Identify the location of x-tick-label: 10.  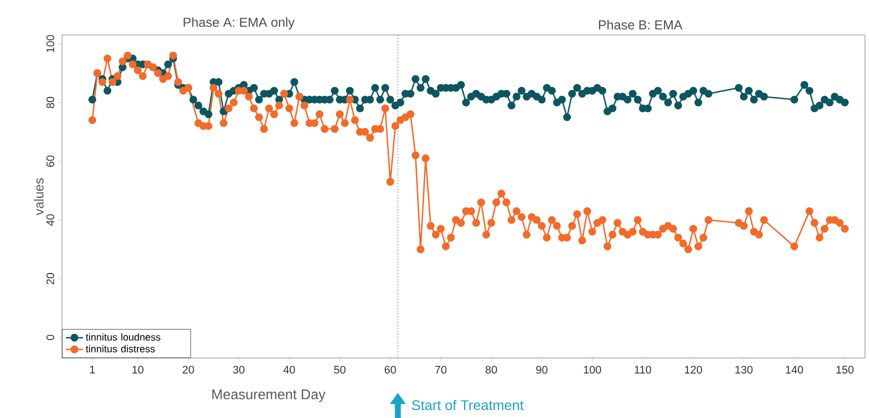
(138, 370).